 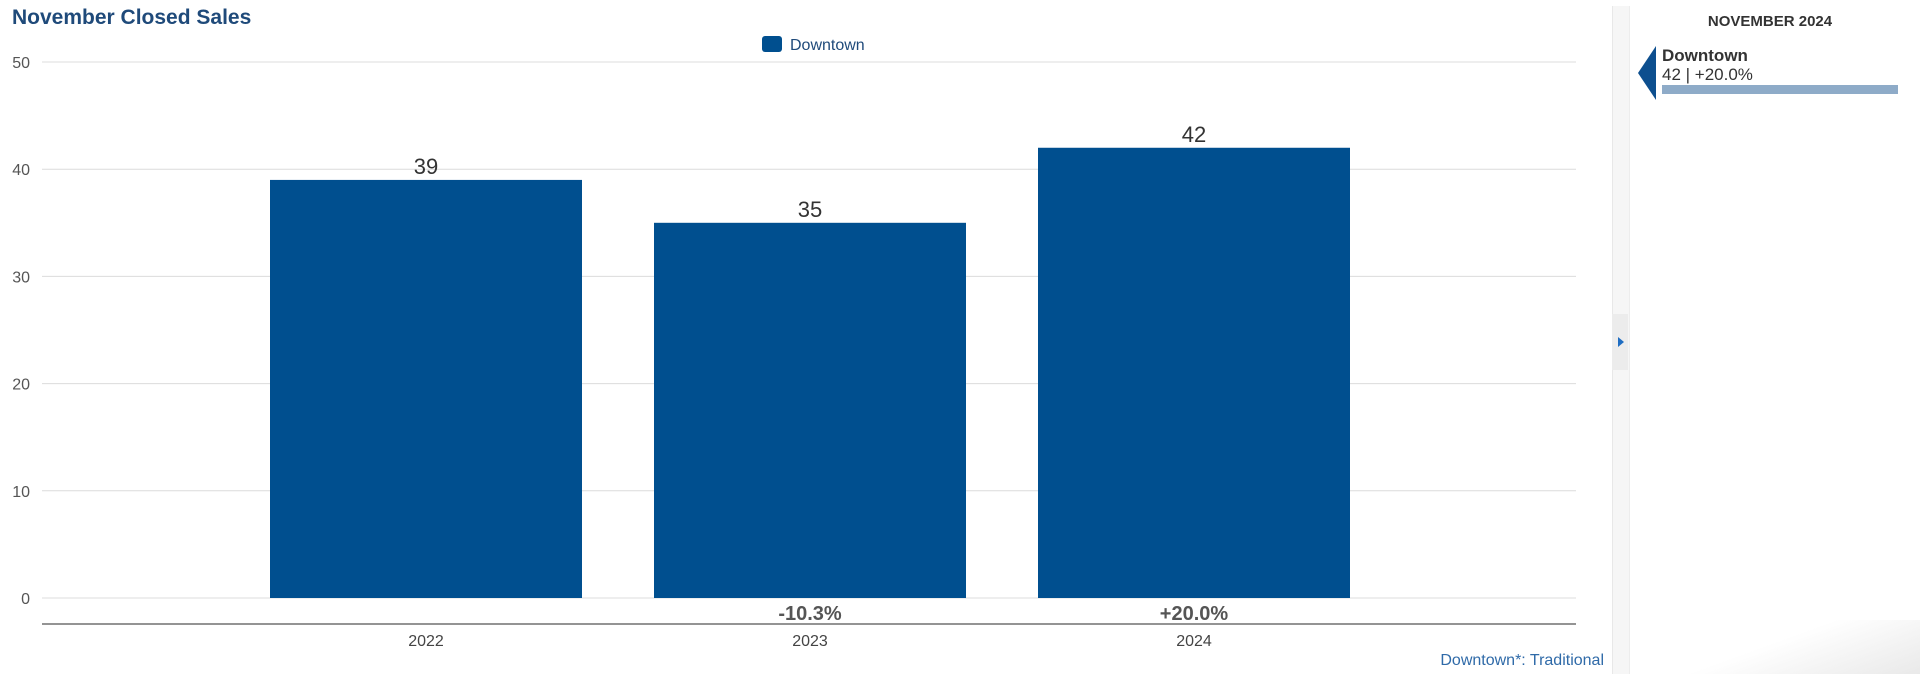 What do you see at coordinates (1705, 55) in the screenshot?
I see `side-item-name: Downtown` at bounding box center [1705, 55].